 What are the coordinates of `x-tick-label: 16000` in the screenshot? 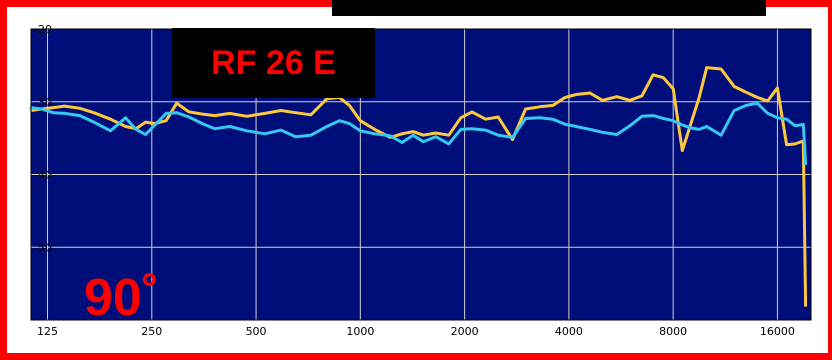 It's located at (777, 331).